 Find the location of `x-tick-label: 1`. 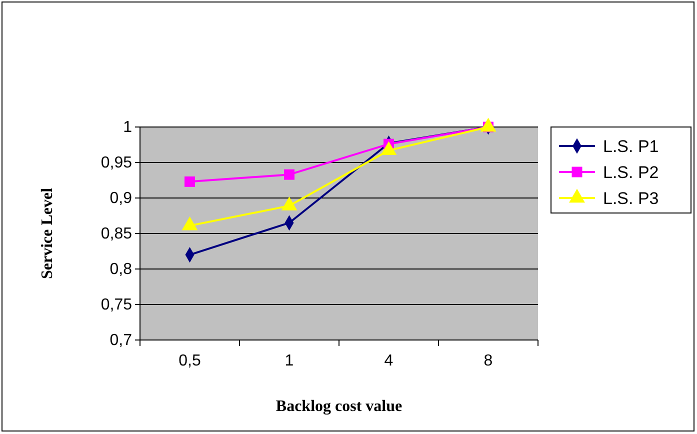

x-tick-label: 1 is located at coordinates (289, 361).